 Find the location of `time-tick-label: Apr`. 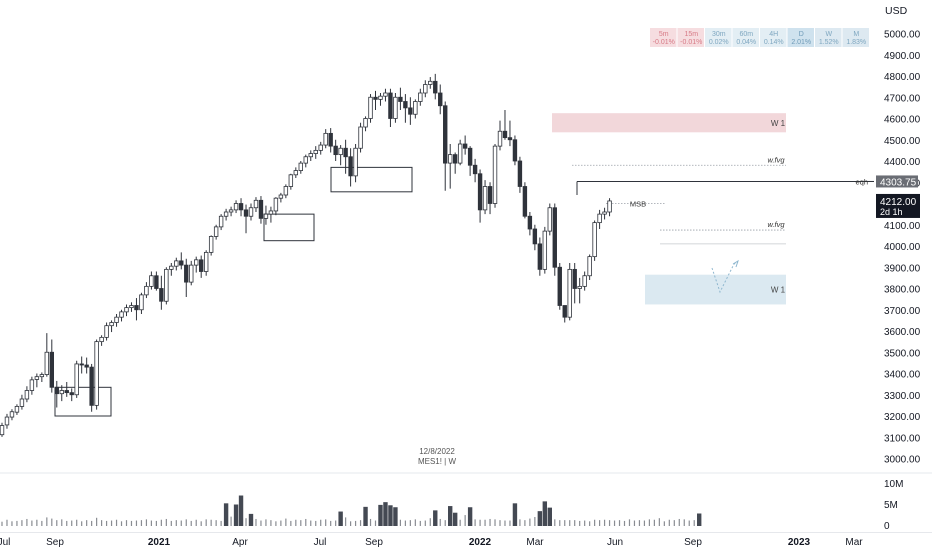

time-tick-label: Apr is located at coordinates (240, 542).